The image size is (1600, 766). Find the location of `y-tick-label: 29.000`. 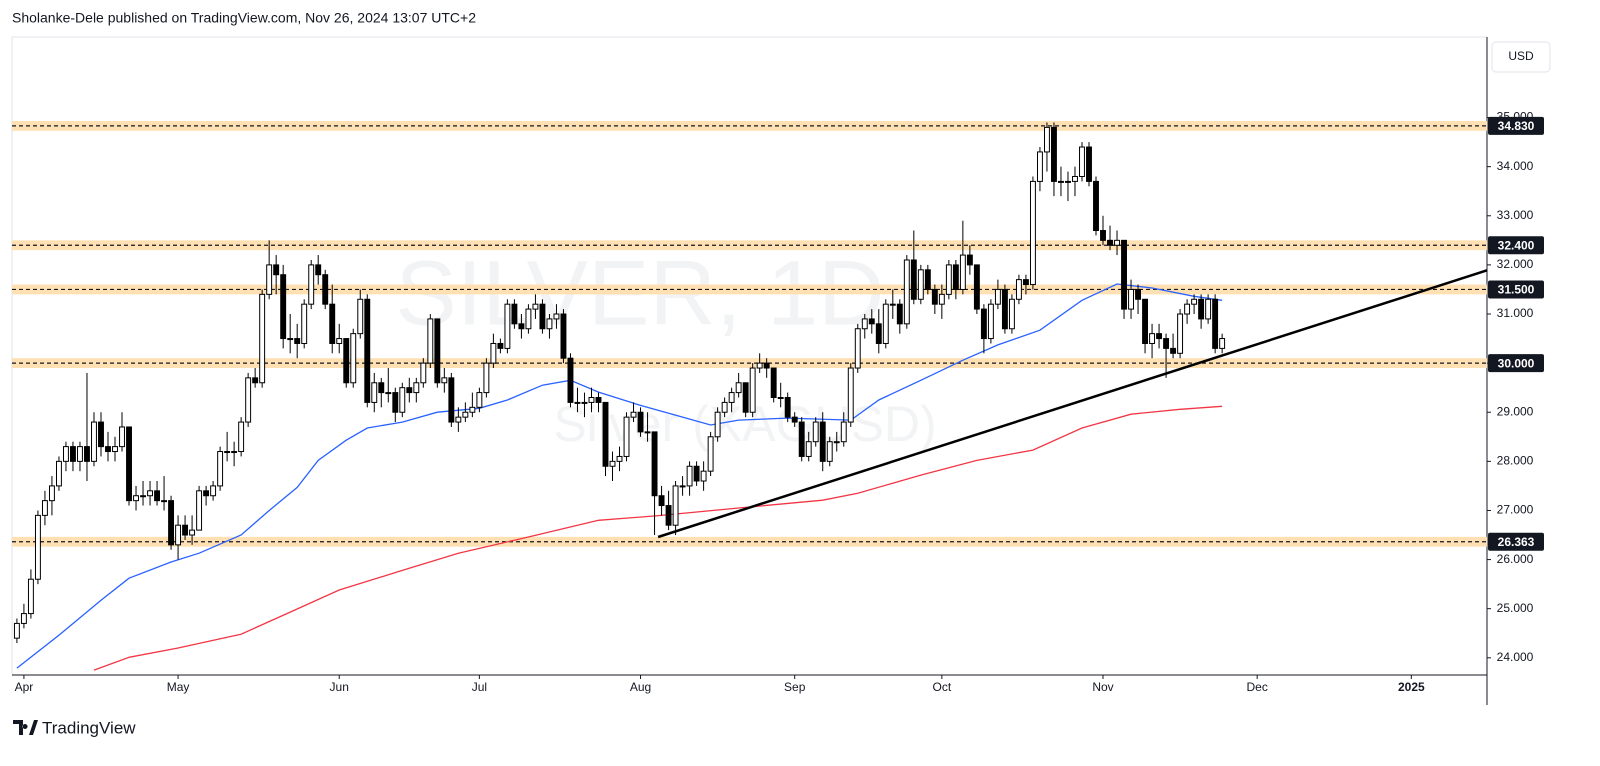

y-tick-label: 29.000 is located at coordinates (1515, 411).